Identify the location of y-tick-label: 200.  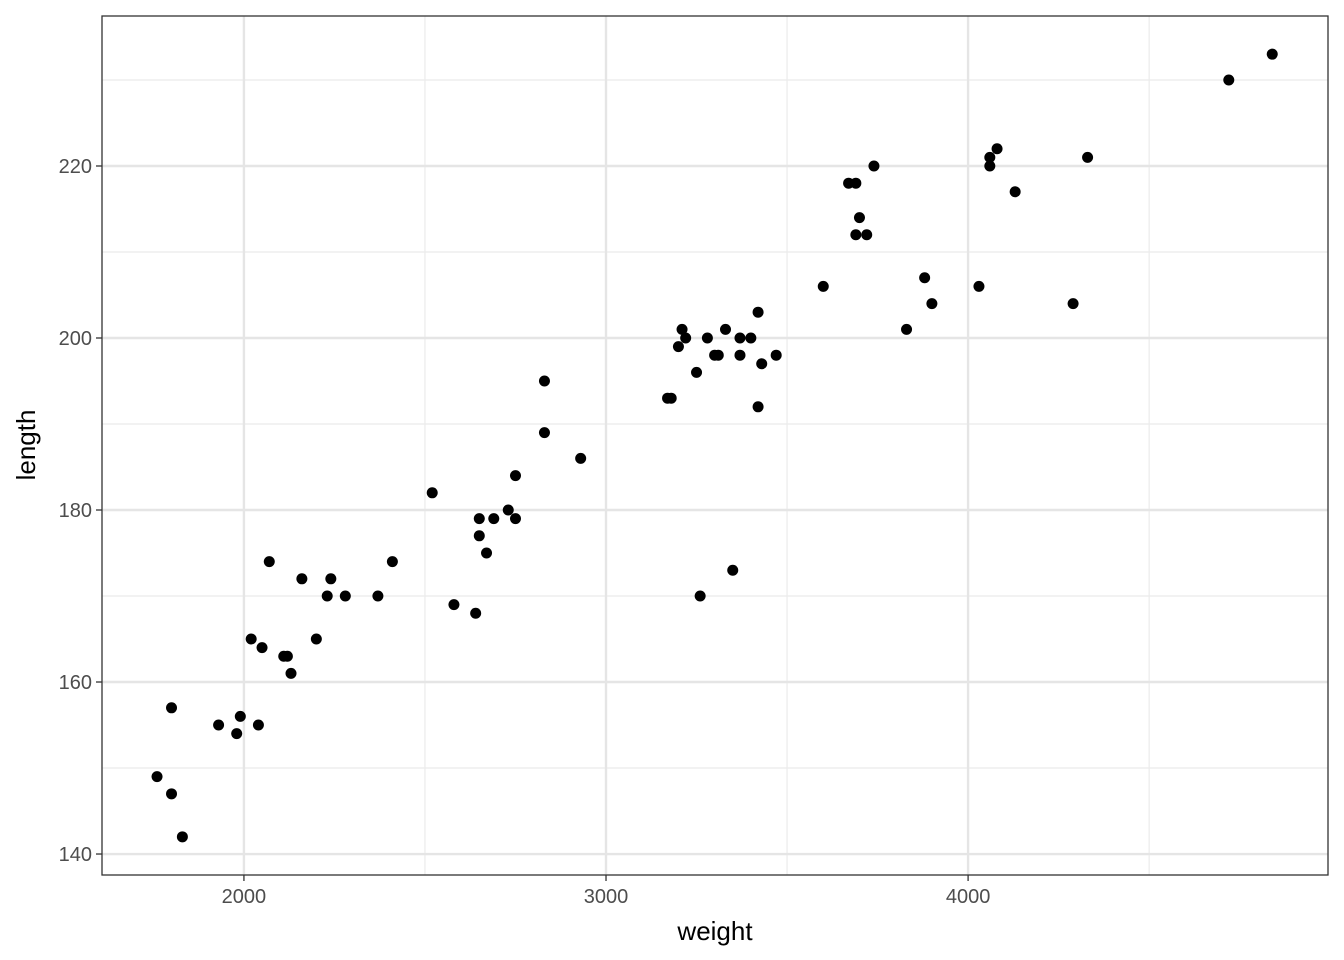
(75, 339).